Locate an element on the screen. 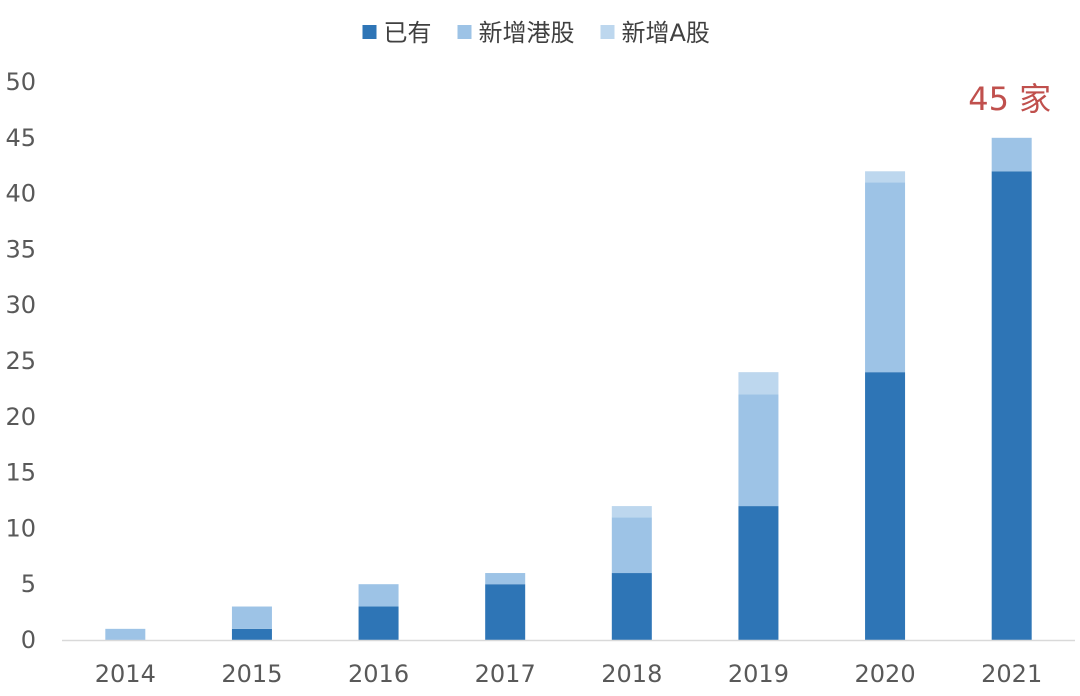  x-tick-label: 2015 is located at coordinates (251, 674).